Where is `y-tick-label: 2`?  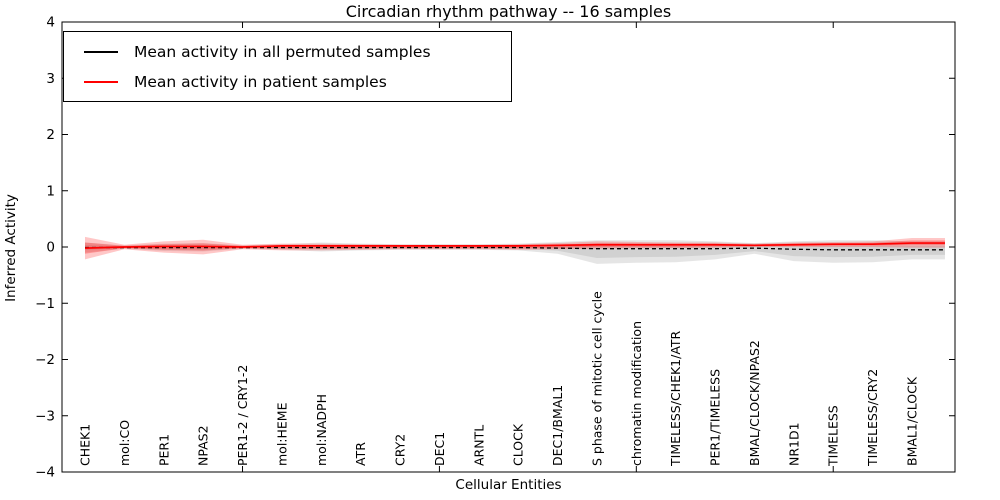 y-tick-label: 2 is located at coordinates (50, 135).